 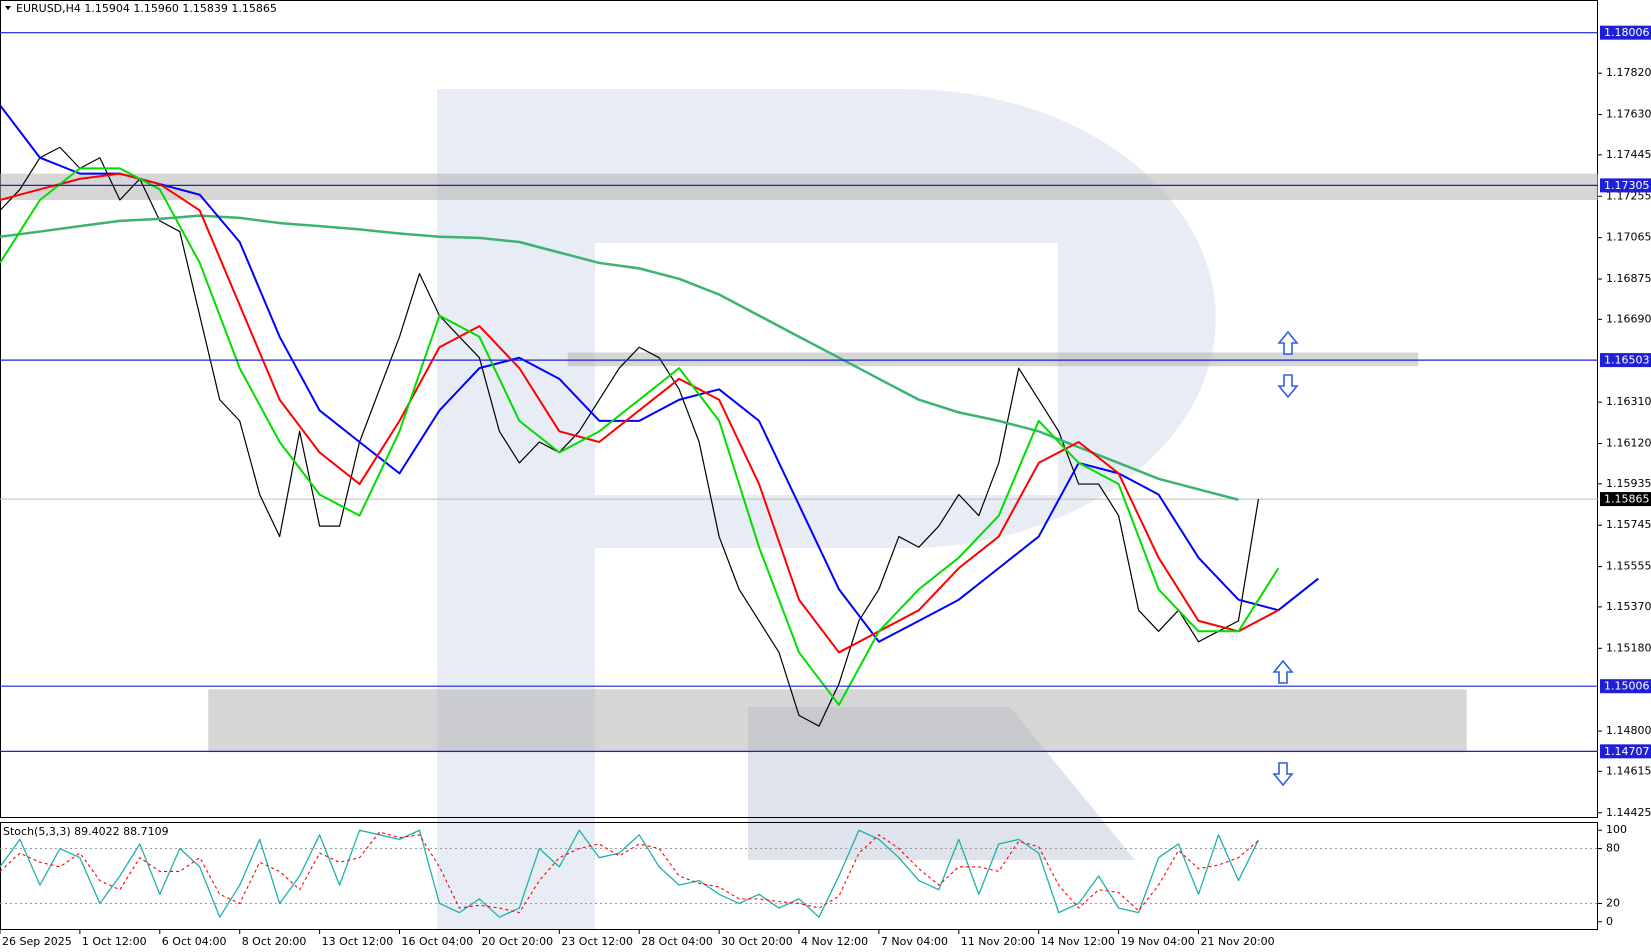 What do you see at coordinates (1613, 902) in the screenshot?
I see `y-tick-label: 20` at bounding box center [1613, 902].